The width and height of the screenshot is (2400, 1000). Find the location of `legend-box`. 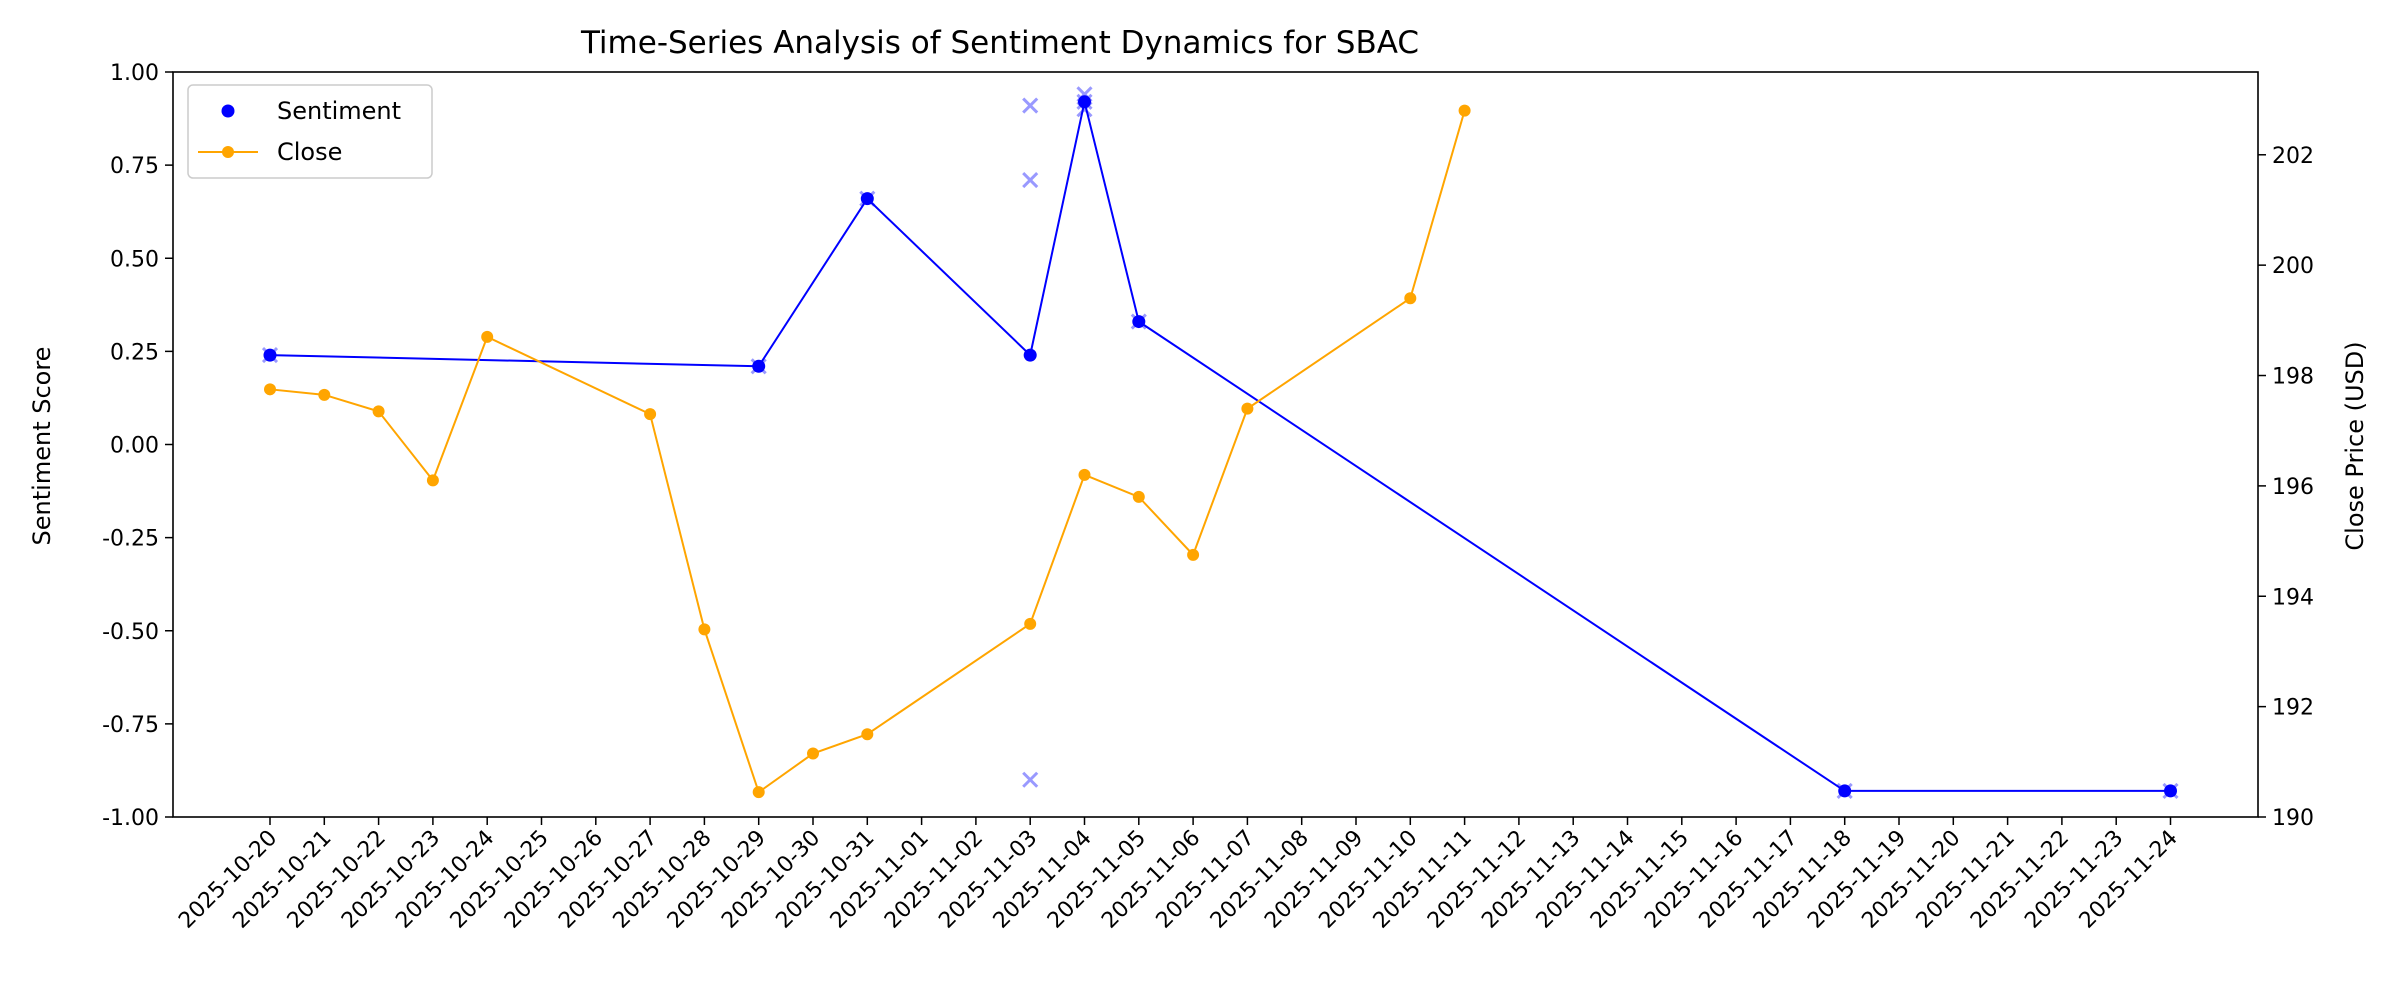

legend-box is located at coordinates (310, 131).